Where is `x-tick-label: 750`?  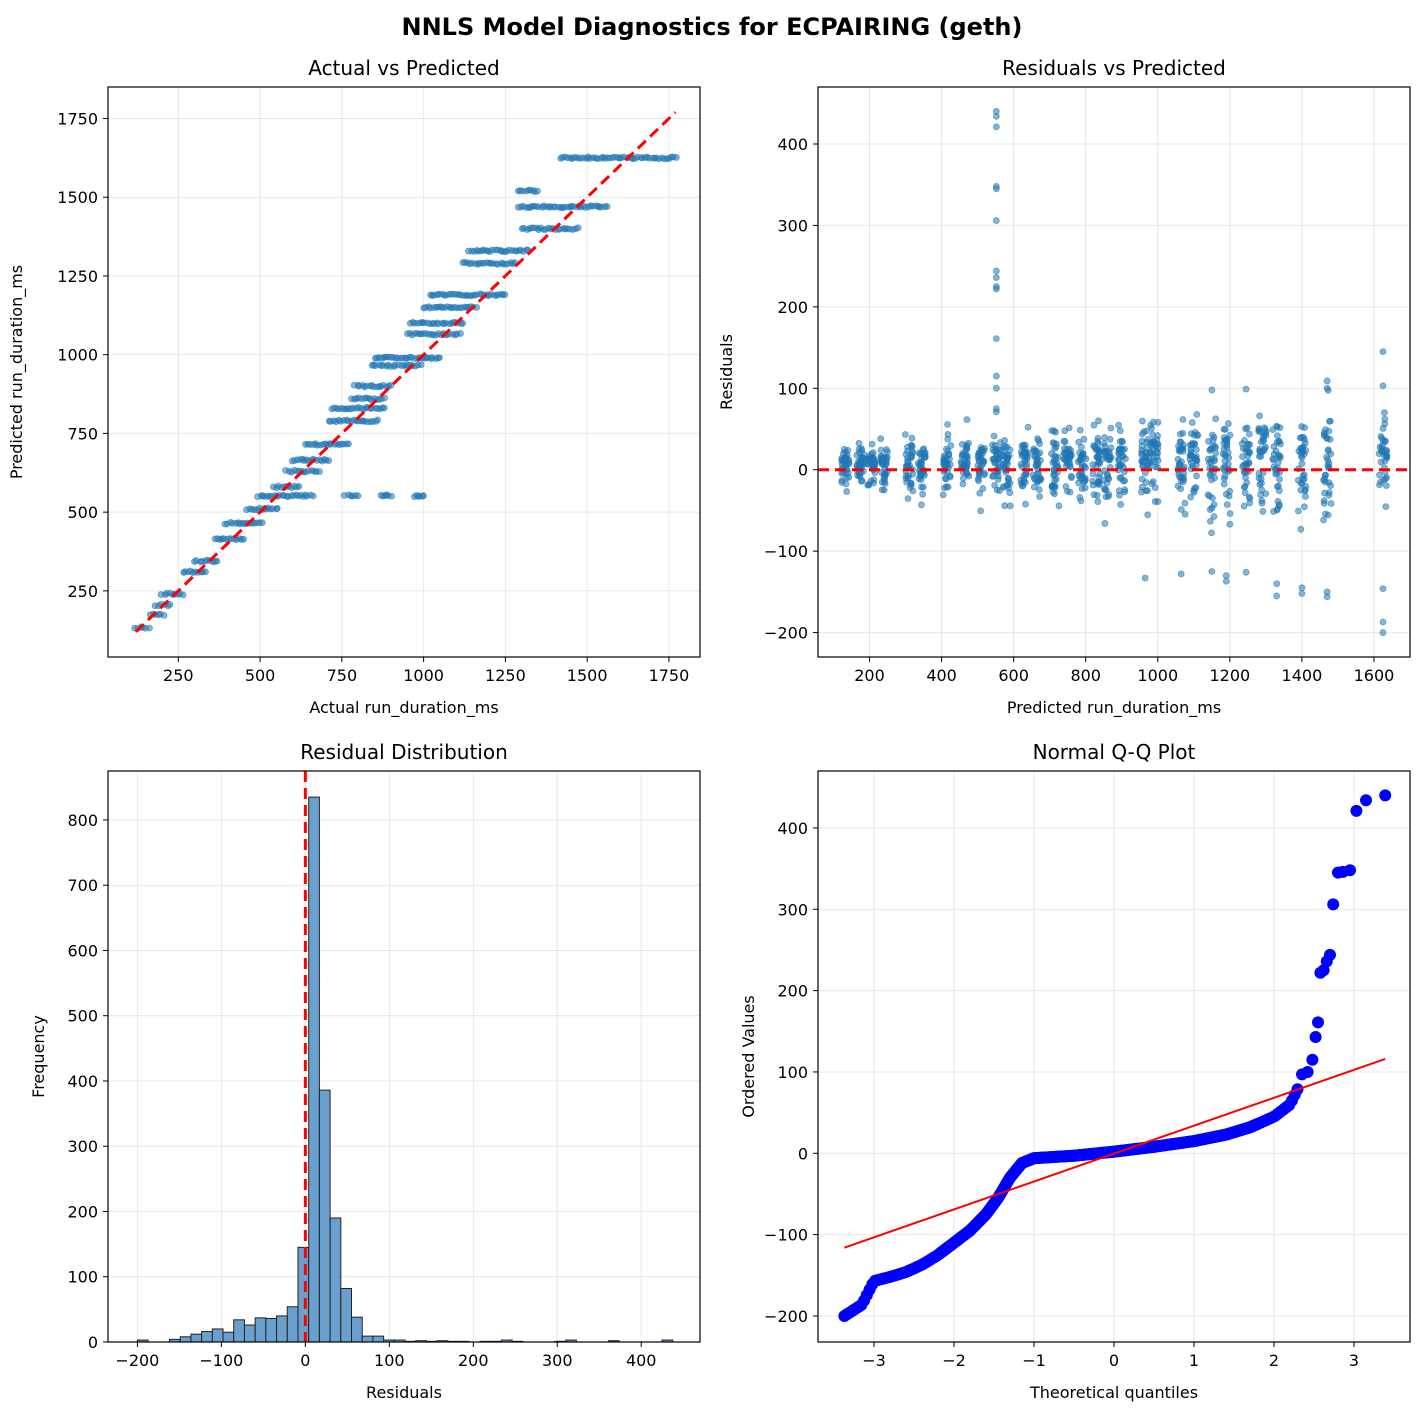
x-tick-label: 750 is located at coordinates (342, 675).